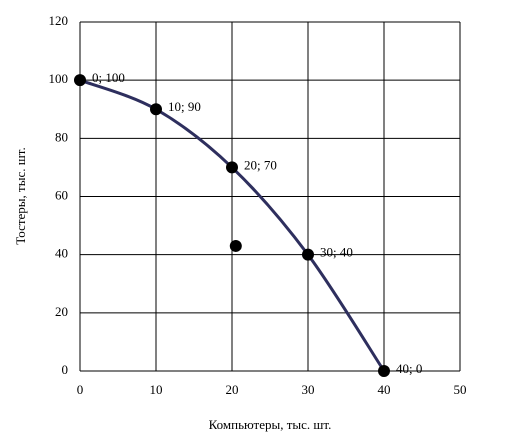 This screenshot has height=438, width=518. What do you see at coordinates (61, 253) in the screenshot?
I see `y-tick-label: 40` at bounding box center [61, 253].